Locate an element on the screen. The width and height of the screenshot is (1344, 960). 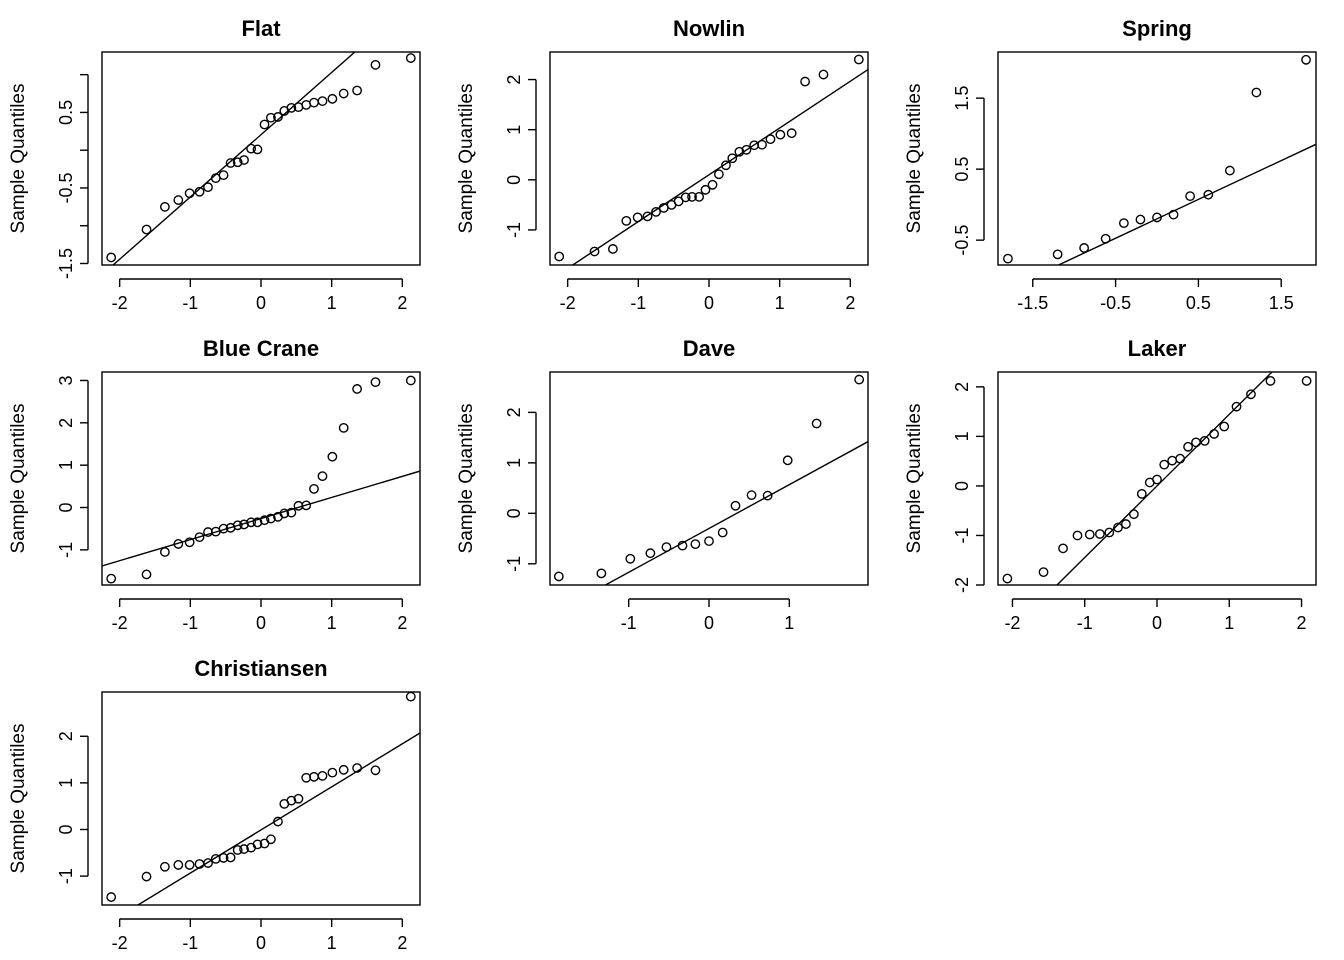
x-tick-label: 1 is located at coordinates (789, 623).